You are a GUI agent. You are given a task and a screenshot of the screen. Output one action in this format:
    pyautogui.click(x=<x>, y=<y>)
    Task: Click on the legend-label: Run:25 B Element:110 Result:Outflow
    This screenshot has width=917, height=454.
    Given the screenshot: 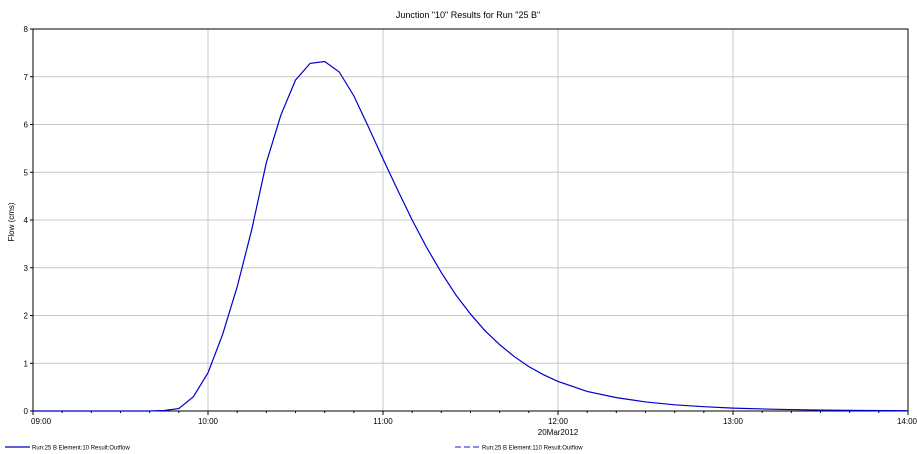 What is the action you would take?
    pyautogui.click(x=532, y=449)
    